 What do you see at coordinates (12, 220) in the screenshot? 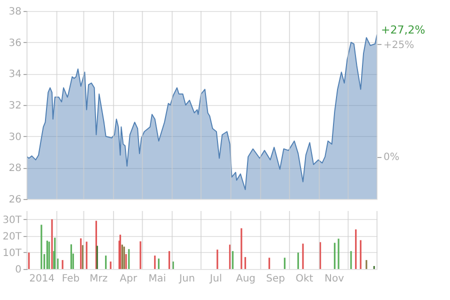
I see `y-tick-label: 30T` at bounding box center [12, 220].